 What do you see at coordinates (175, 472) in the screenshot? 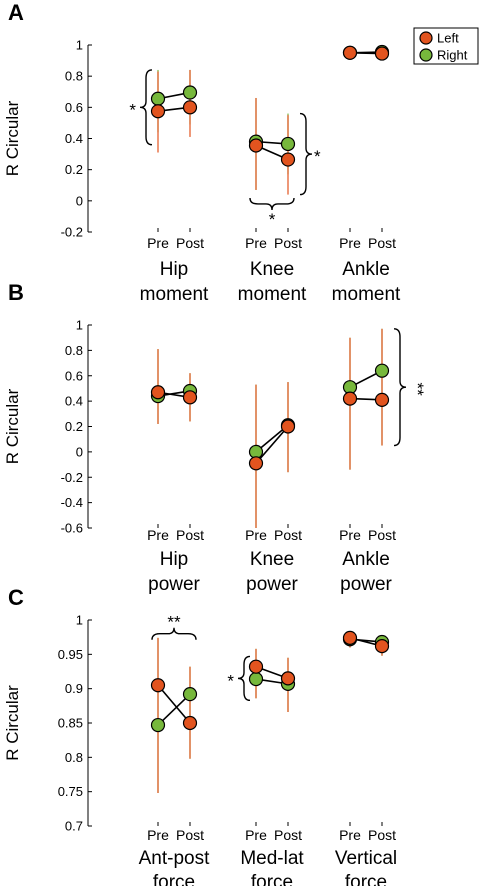
I see `group-hip: Pre Post Hip power` at bounding box center [175, 472].